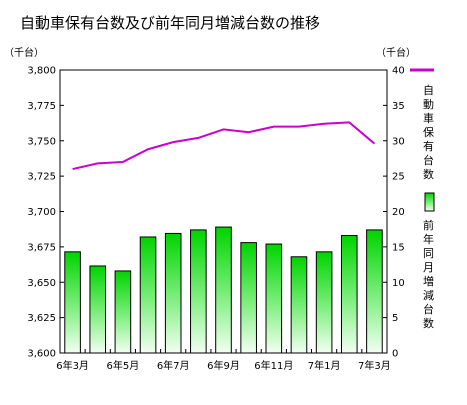 This screenshot has width=467, height=405. What do you see at coordinates (422, 199) in the screenshot?
I see `legend: 自動車保有台数 前年同月増減台数` at bounding box center [422, 199].